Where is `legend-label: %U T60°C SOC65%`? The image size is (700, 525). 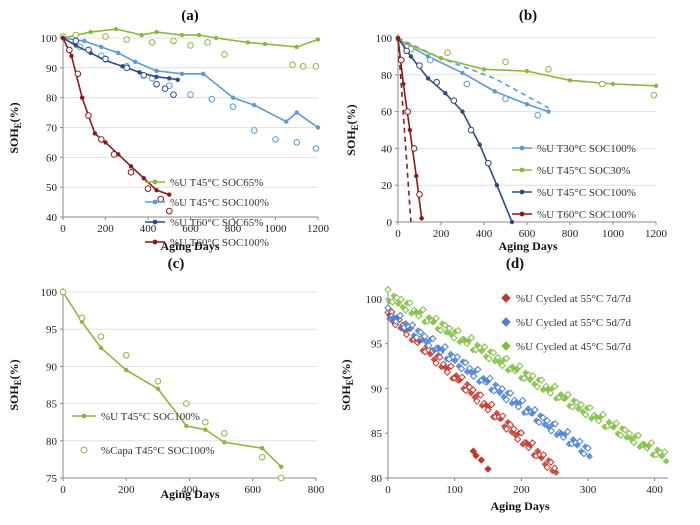 legend-label: %U T60°C SOC65% is located at coordinates (216, 223).